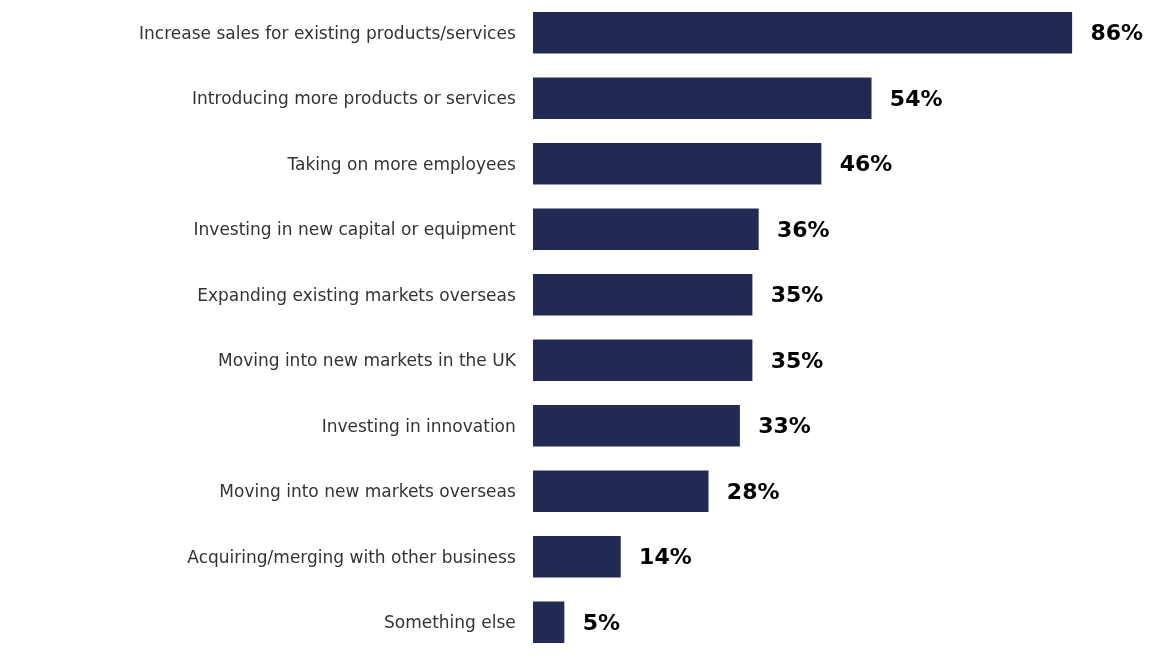 The height and width of the screenshot is (655, 1170). I want to click on y-tick-label: Moving into new markets overseas, so click(375, 491).